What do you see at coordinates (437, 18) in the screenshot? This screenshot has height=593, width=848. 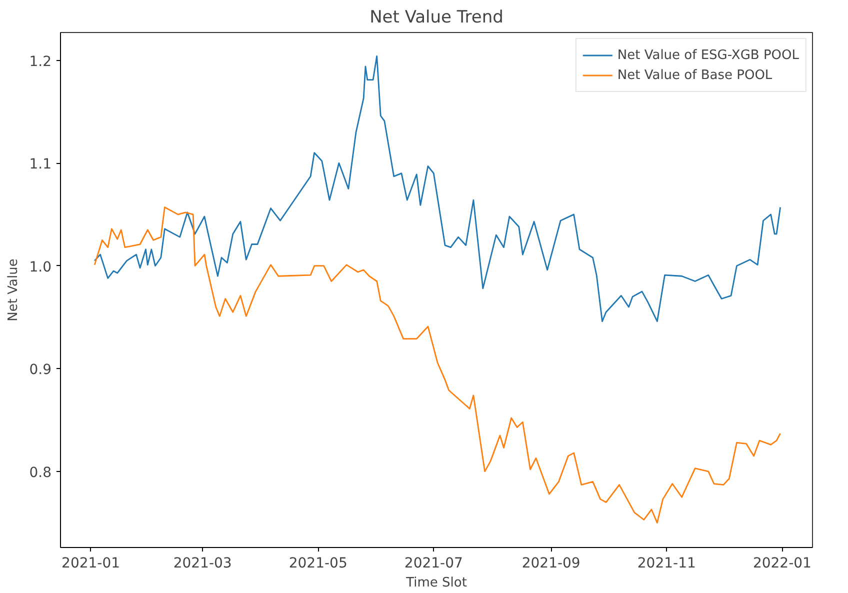 I see `chart-title: Net Value Trend` at bounding box center [437, 18].